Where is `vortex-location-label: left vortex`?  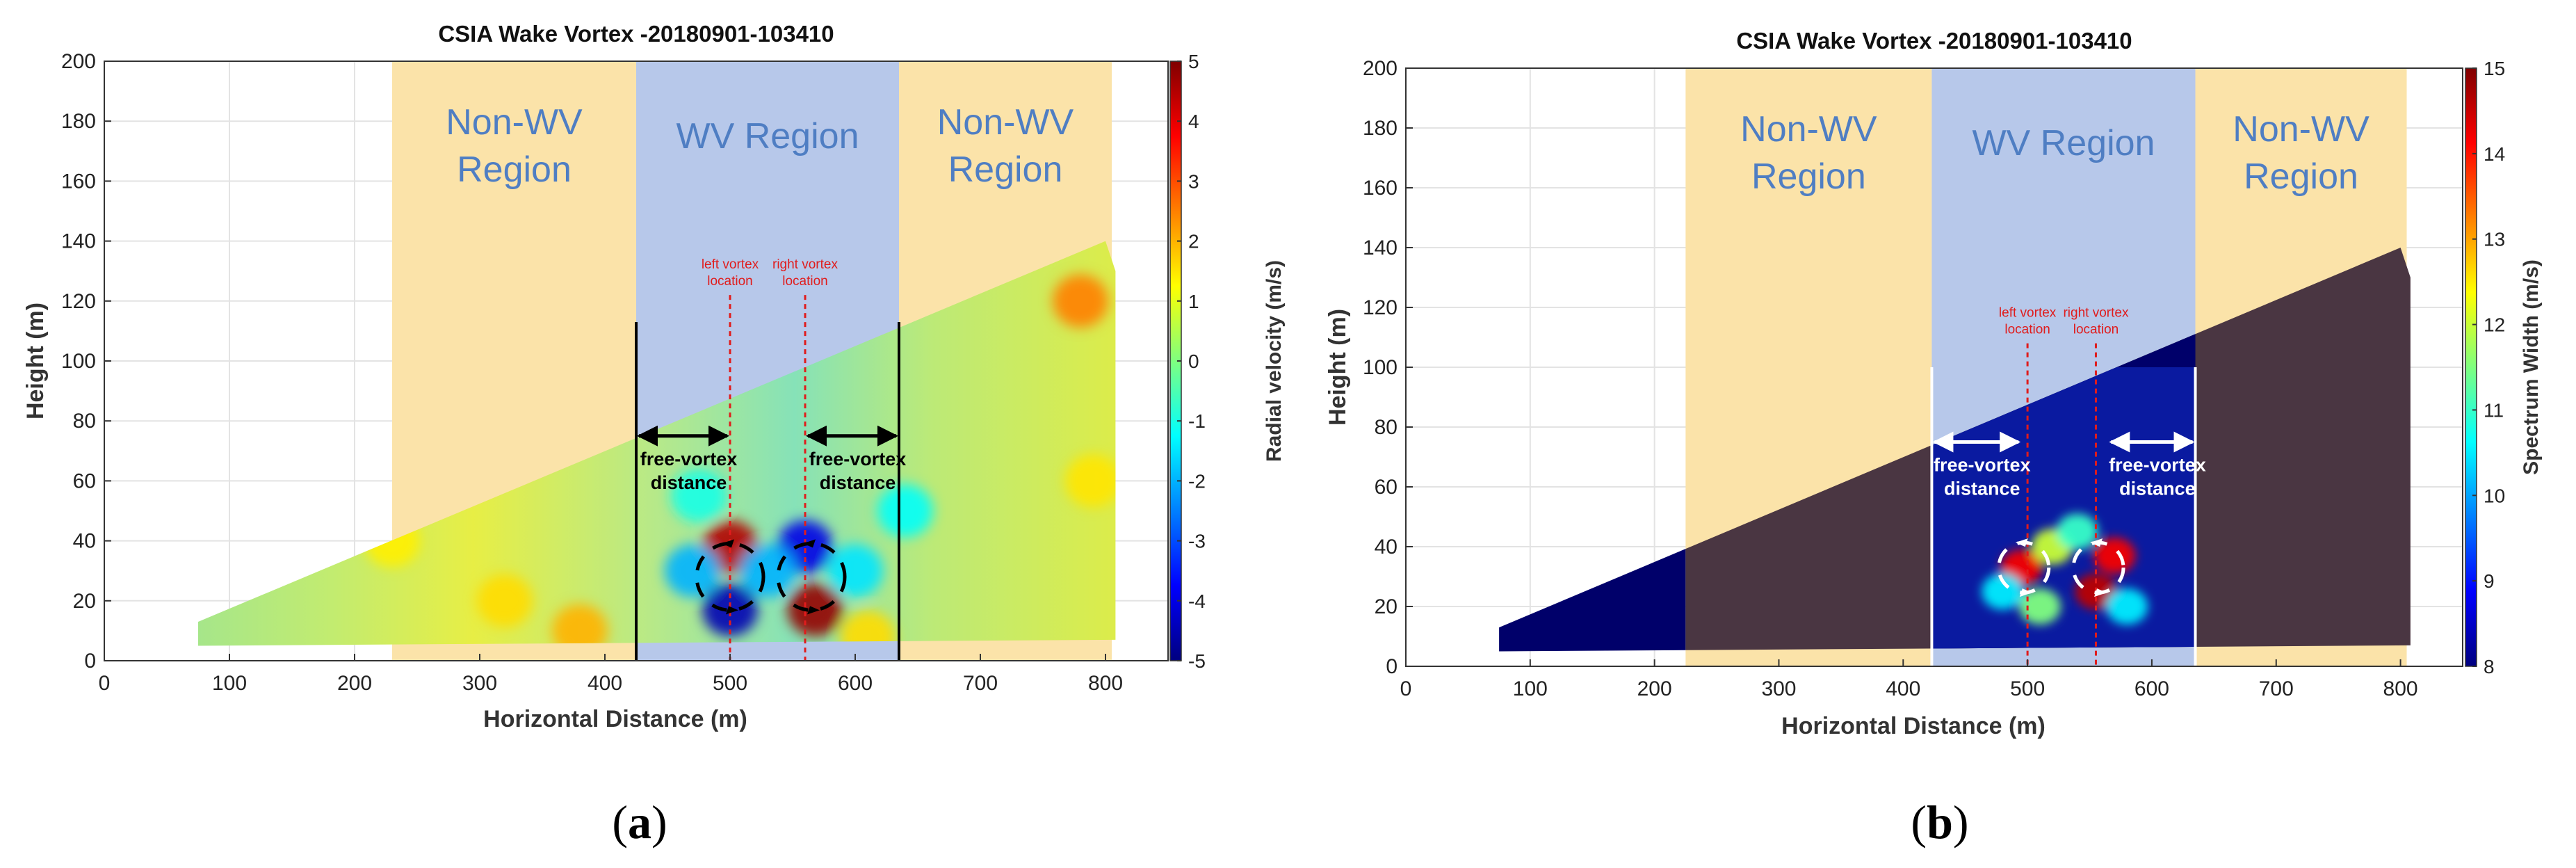 vortex-location-label: left vortex is located at coordinates (2028, 313).